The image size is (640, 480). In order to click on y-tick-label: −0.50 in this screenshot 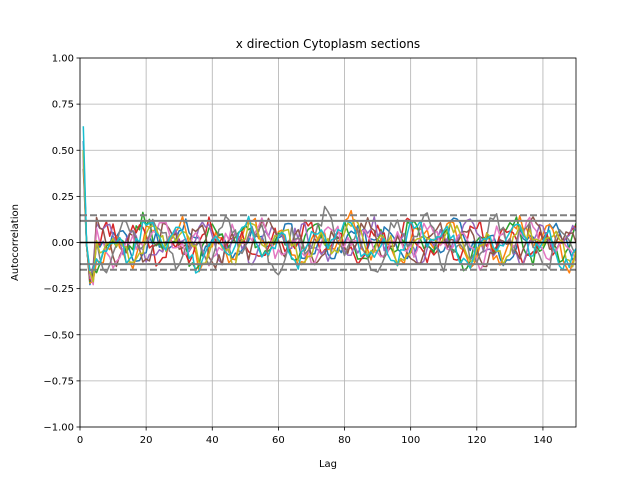, I will do `click(58, 335)`.